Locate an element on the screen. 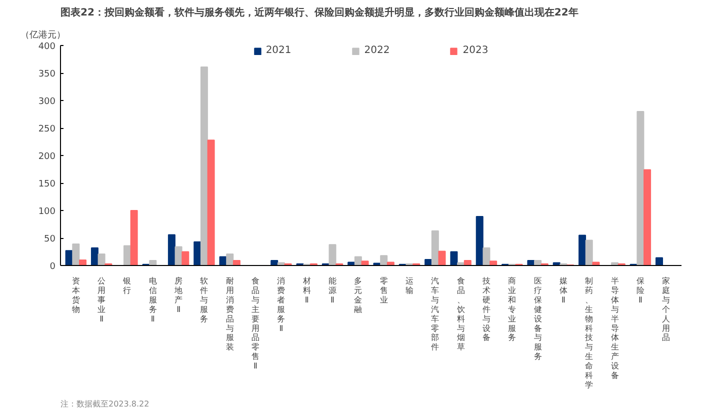 Image resolution: width=701 pixels, height=413 pixels. x-tick-label: 保险Ⅱ is located at coordinates (640, 290).